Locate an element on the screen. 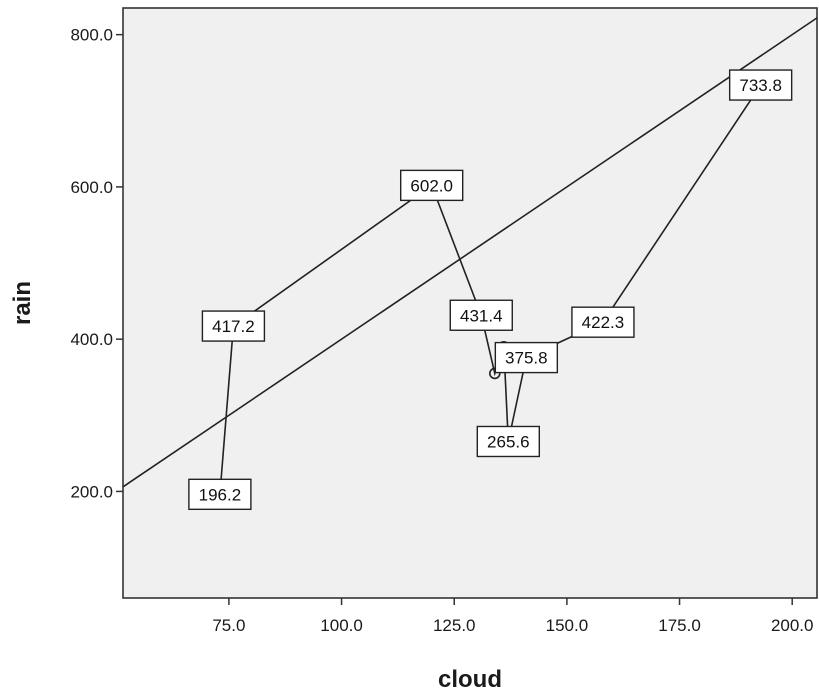 Image resolution: width=819 pixels, height=693 pixels. data-label: 422.3 is located at coordinates (603, 322).